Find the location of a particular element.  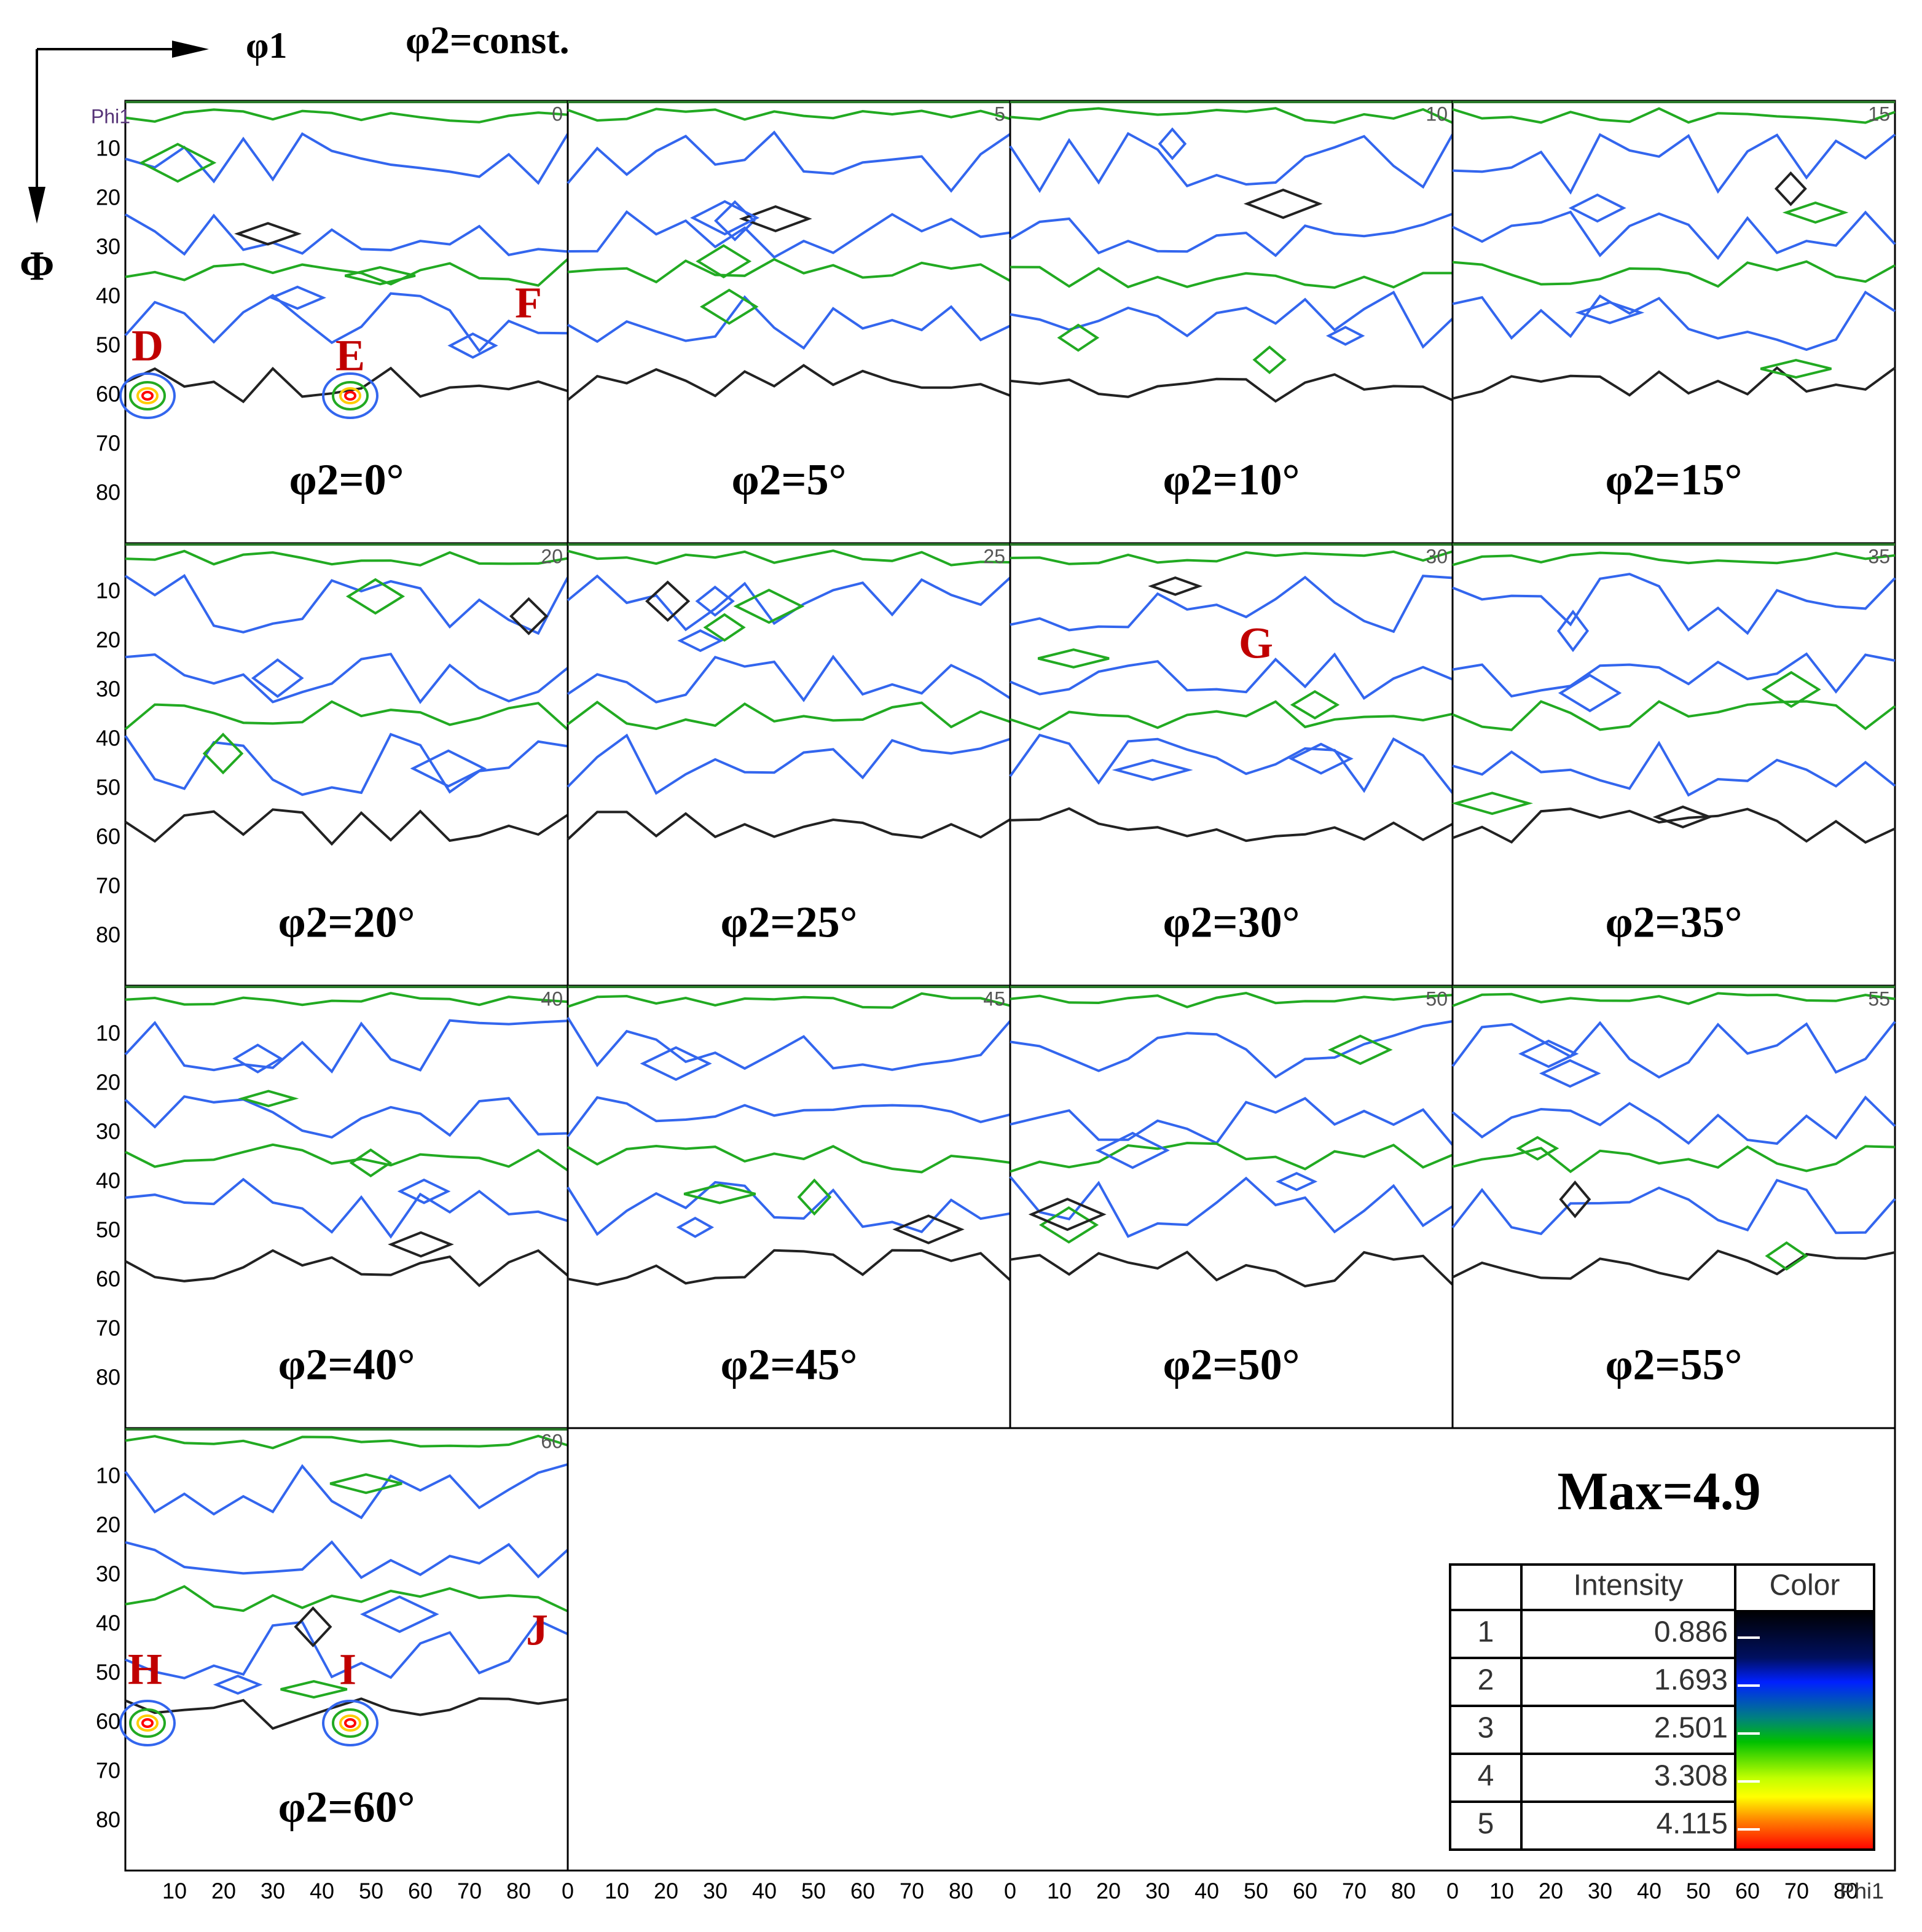

panel-corner: 20 is located at coordinates (552, 556).